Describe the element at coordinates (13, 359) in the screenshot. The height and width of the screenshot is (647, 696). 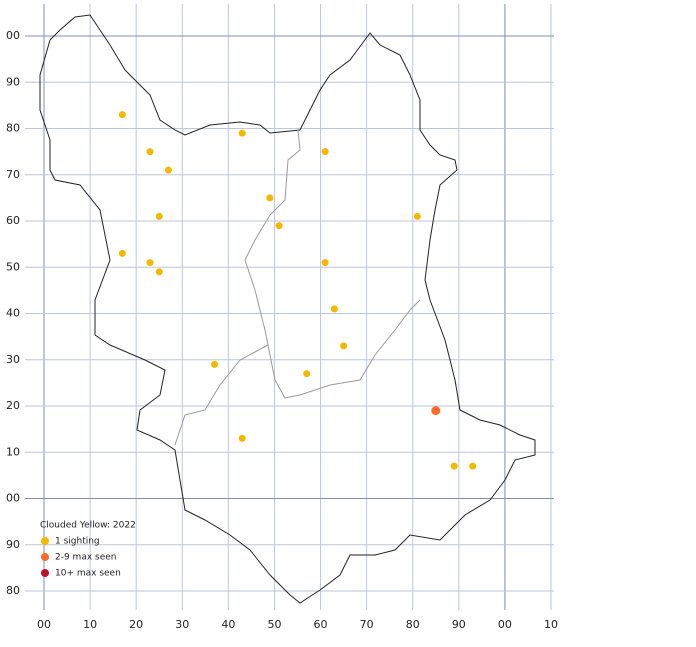
I see `y-tick-label: 30` at that location.